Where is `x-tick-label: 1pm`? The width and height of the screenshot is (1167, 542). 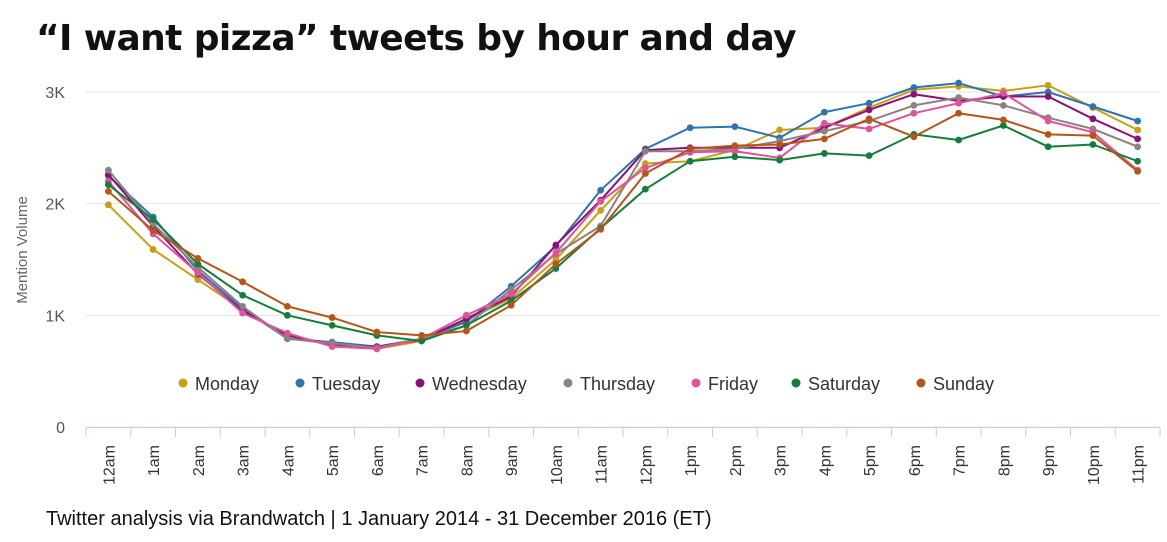
x-tick-label: 1pm is located at coordinates (691, 460).